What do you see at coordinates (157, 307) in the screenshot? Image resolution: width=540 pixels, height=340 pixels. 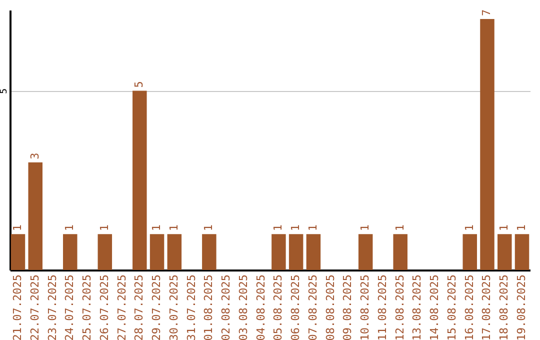 I see `x-tick-label: 29.07.2025` at bounding box center [157, 307].